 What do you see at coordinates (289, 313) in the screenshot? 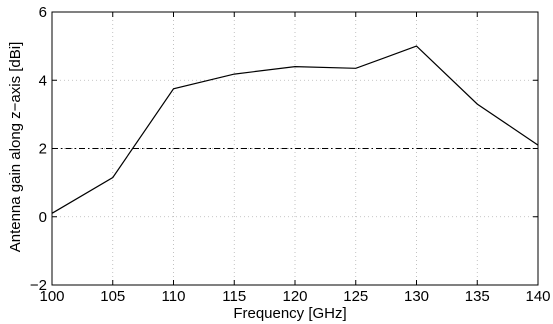
I see `x-axis-title: Frequency [GHz]` at bounding box center [289, 313].